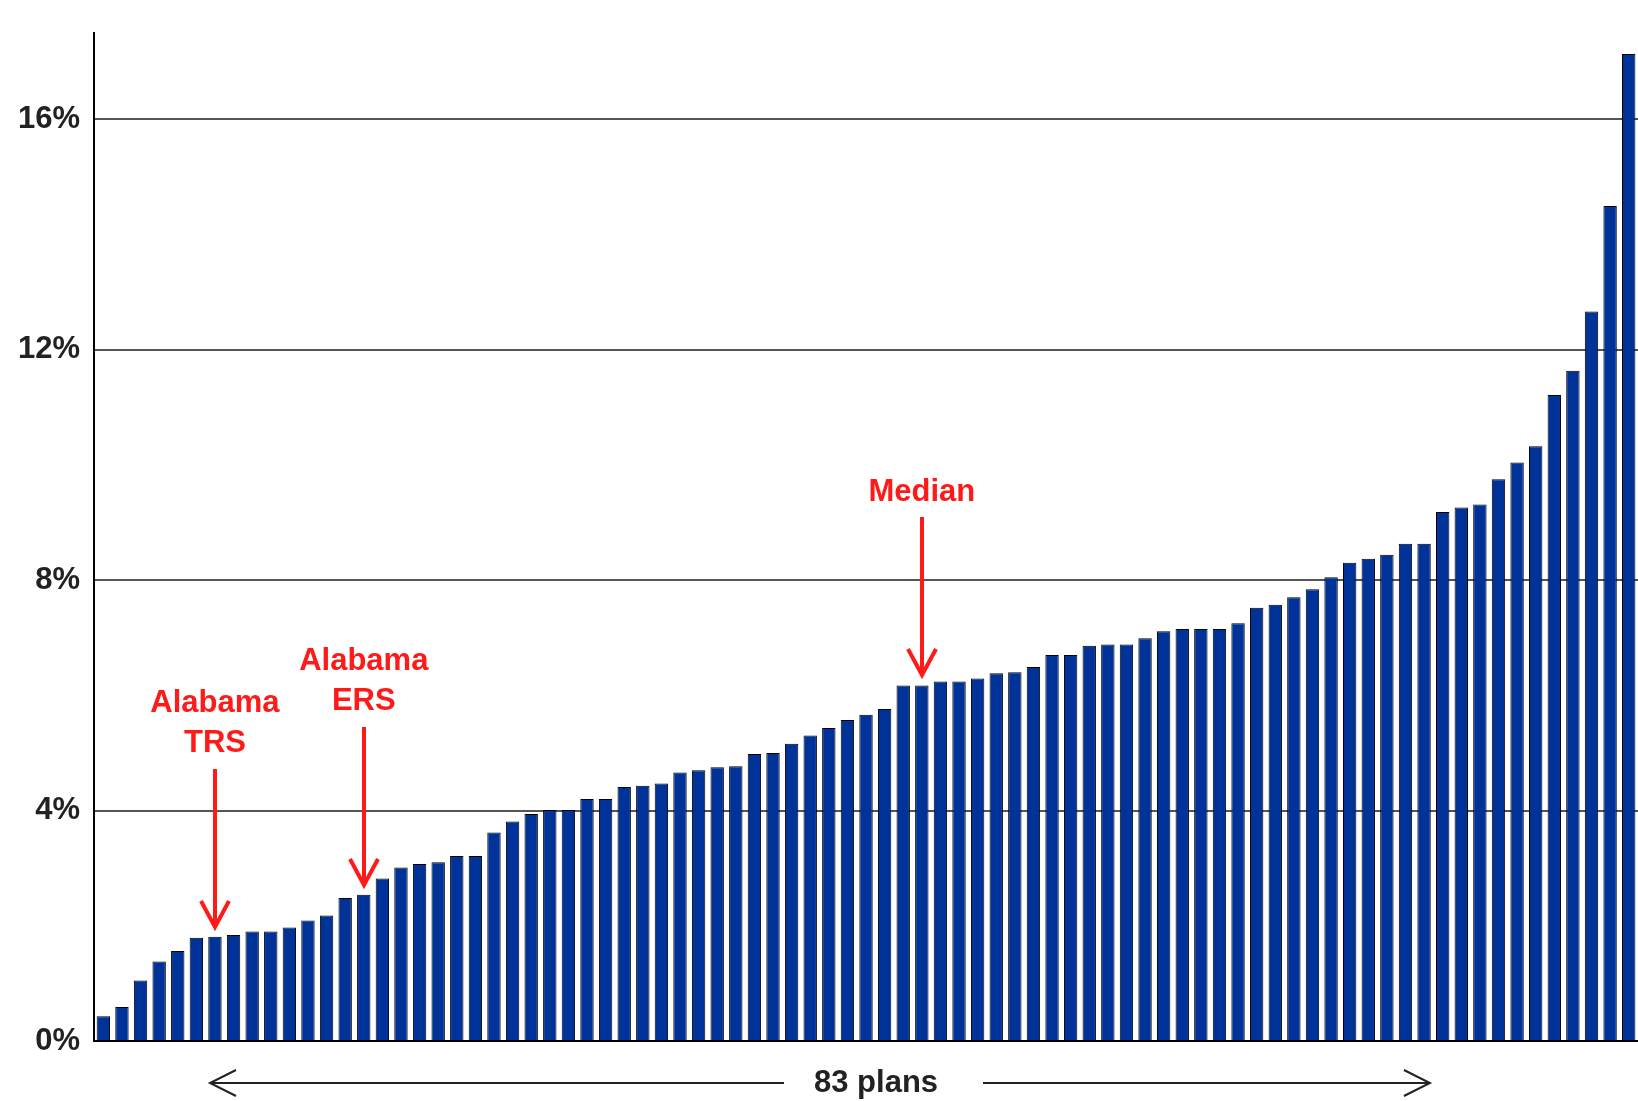  I want to click on annotation: Alabama TRS, so click(215, 721).